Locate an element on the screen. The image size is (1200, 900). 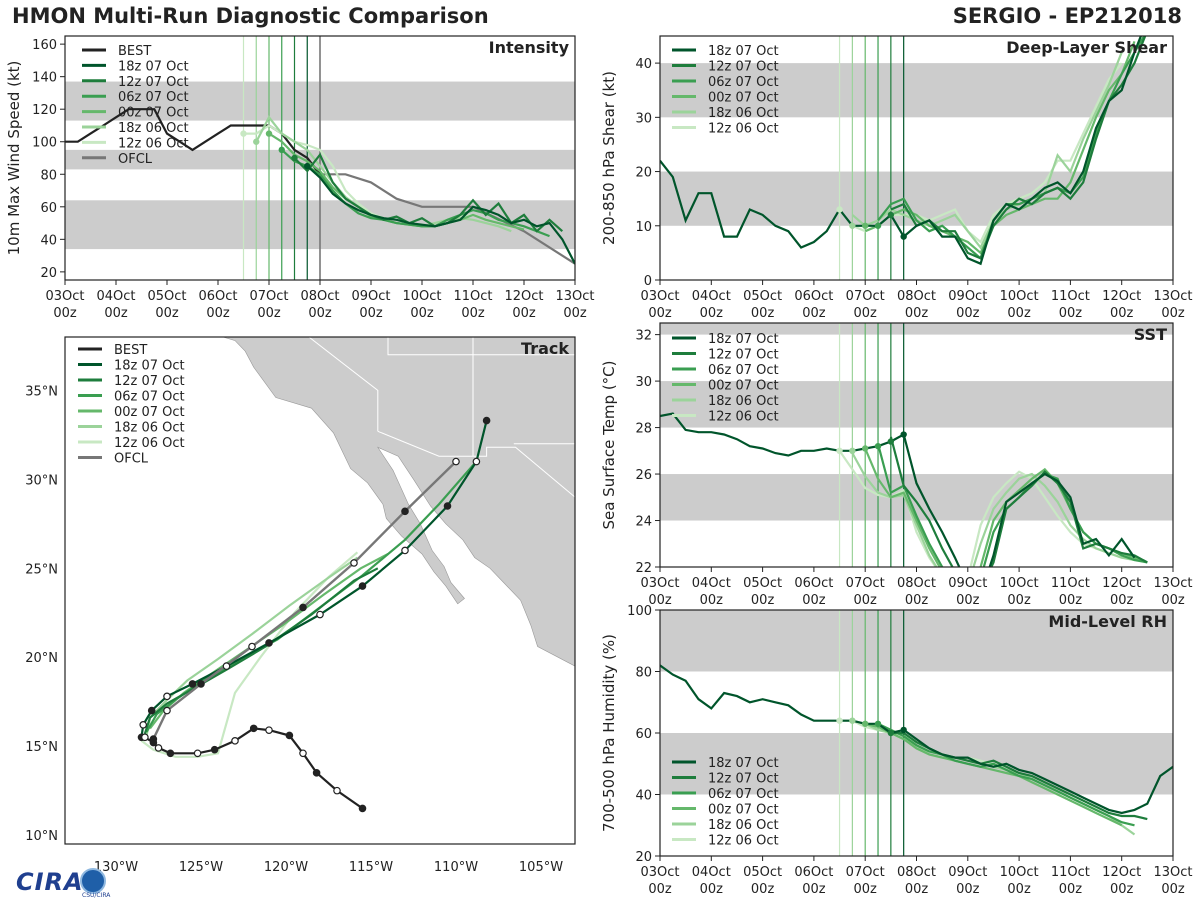
figure-title-left: HMON Multi-Run Diagnostic Comparison is located at coordinates (250, 16).